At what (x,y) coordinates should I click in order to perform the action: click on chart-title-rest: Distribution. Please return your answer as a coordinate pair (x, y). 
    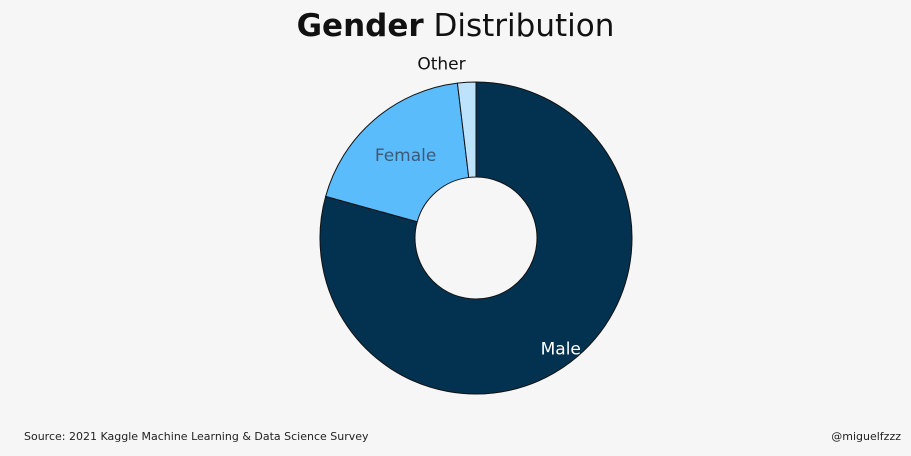
    Looking at the image, I should click on (524, 26).